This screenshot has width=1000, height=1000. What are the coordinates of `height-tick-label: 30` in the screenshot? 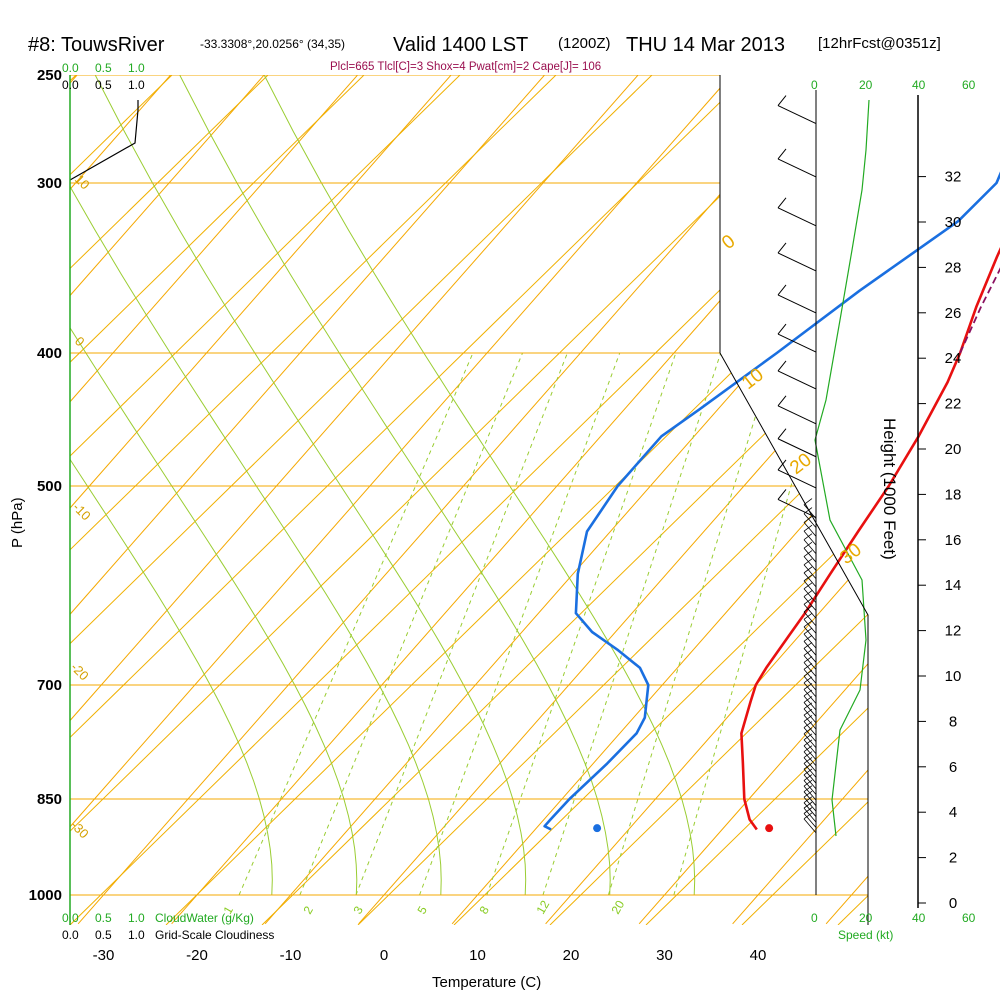 It's located at (953, 222).